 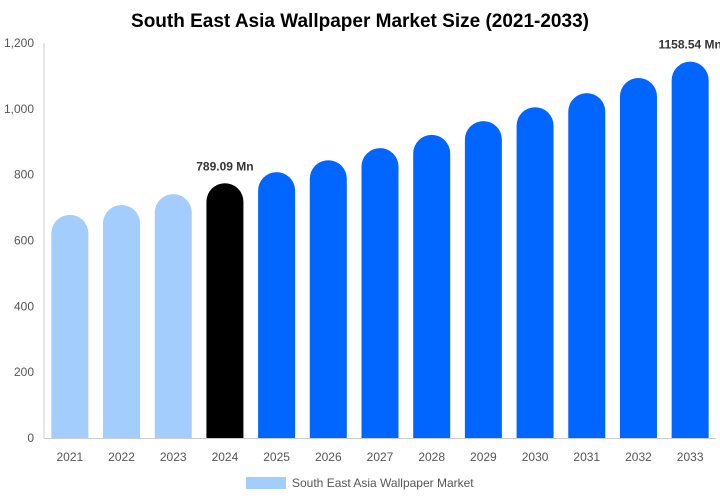 I want to click on bar-2023, so click(x=173, y=316).